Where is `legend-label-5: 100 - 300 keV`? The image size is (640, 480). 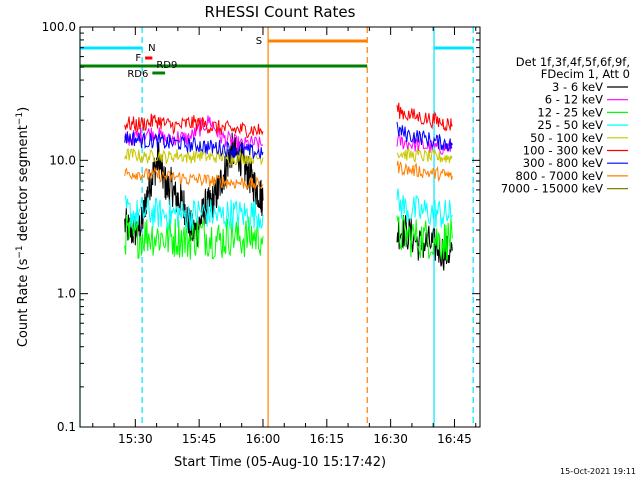 legend-label-5: 100 - 300 keV is located at coordinates (563, 151).